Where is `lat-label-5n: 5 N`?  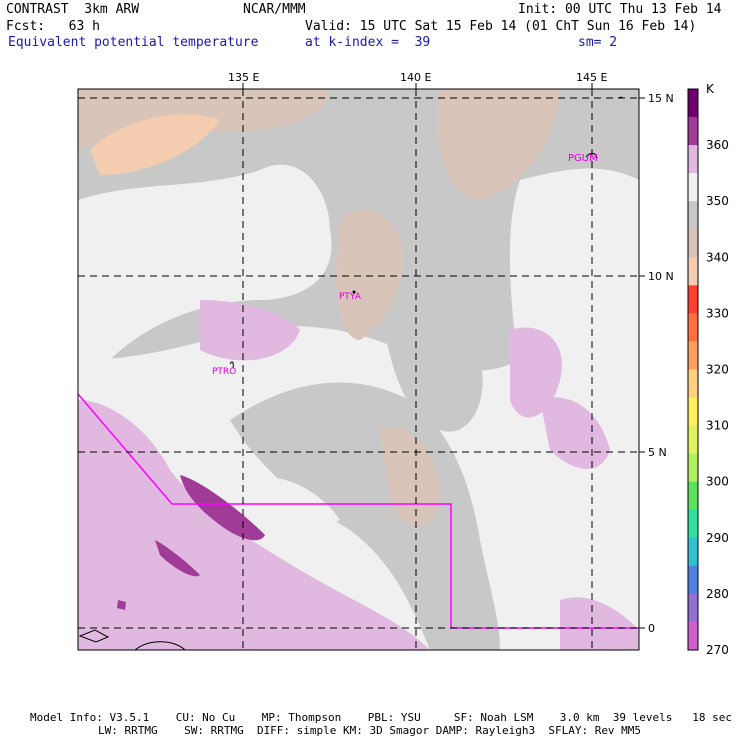
lat-label-5n: 5 N is located at coordinates (657, 452).